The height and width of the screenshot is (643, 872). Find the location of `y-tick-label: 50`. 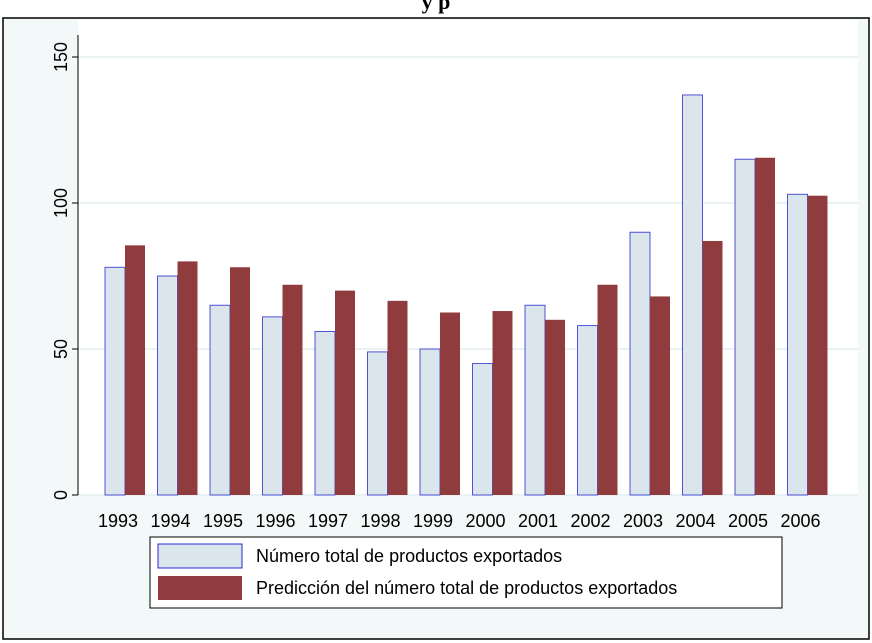

y-tick-label: 50 is located at coordinates (61, 349).